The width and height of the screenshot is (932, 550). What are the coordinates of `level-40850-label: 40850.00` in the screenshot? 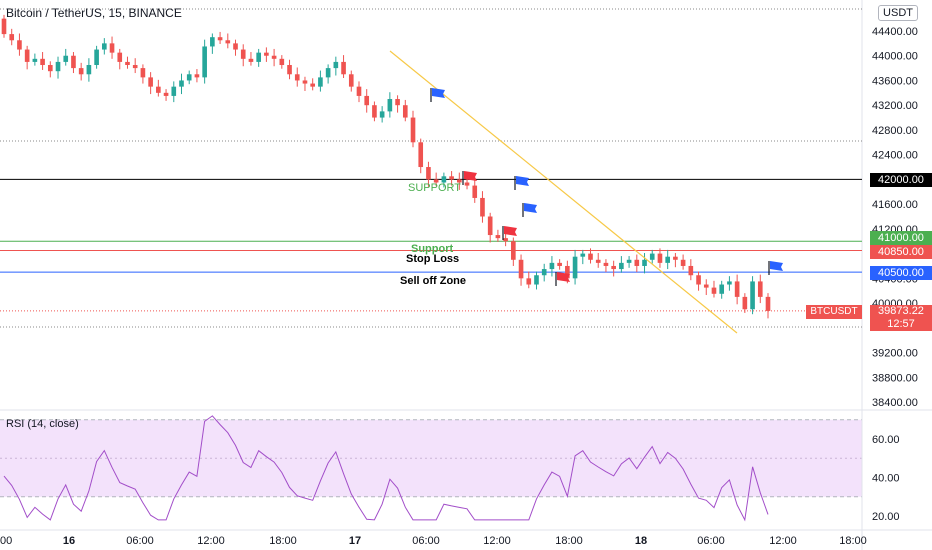 It's located at (901, 252).